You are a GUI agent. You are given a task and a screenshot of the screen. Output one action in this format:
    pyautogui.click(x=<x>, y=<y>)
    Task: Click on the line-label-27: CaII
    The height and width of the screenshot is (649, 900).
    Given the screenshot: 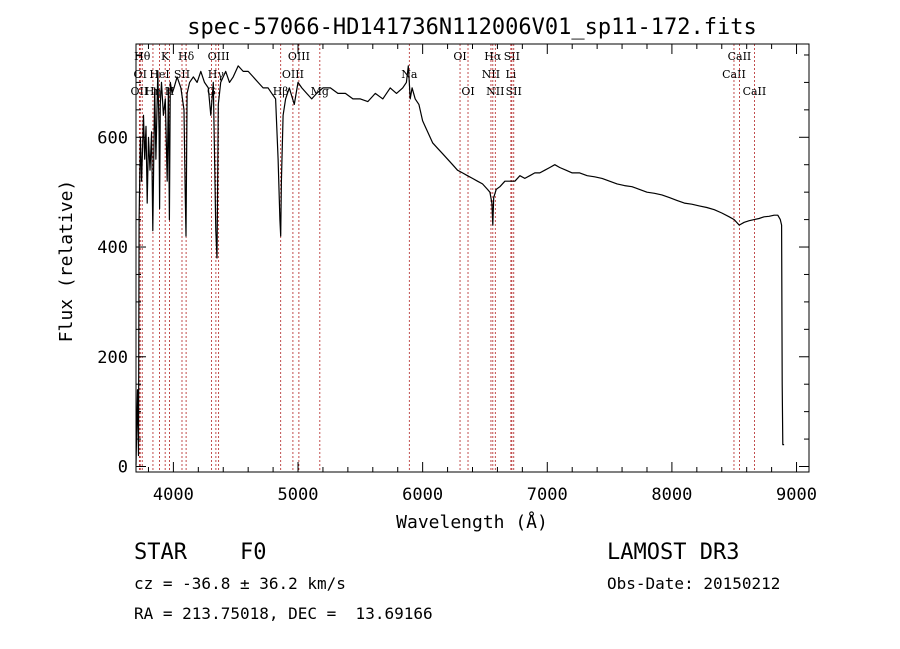 What is the action you would take?
    pyautogui.click(x=755, y=91)
    